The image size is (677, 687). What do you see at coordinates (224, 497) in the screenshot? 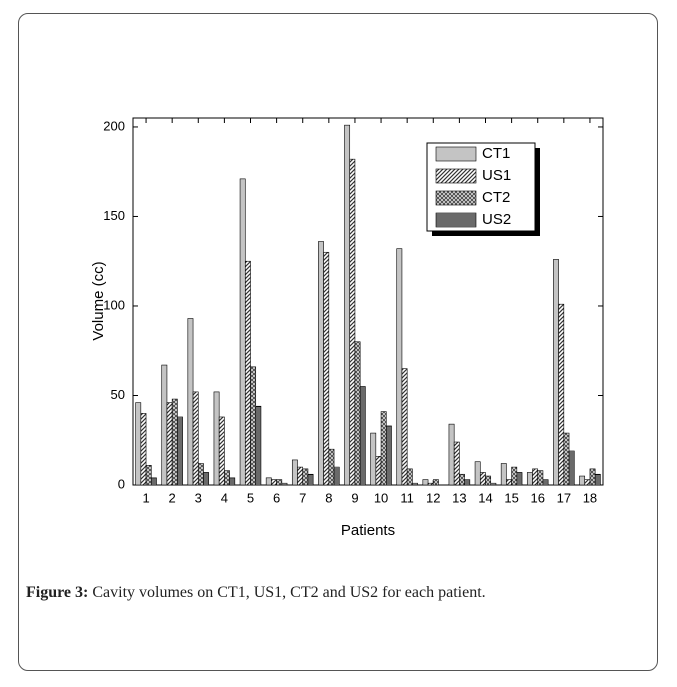
I see `x-tick-label: 4` at bounding box center [224, 497].